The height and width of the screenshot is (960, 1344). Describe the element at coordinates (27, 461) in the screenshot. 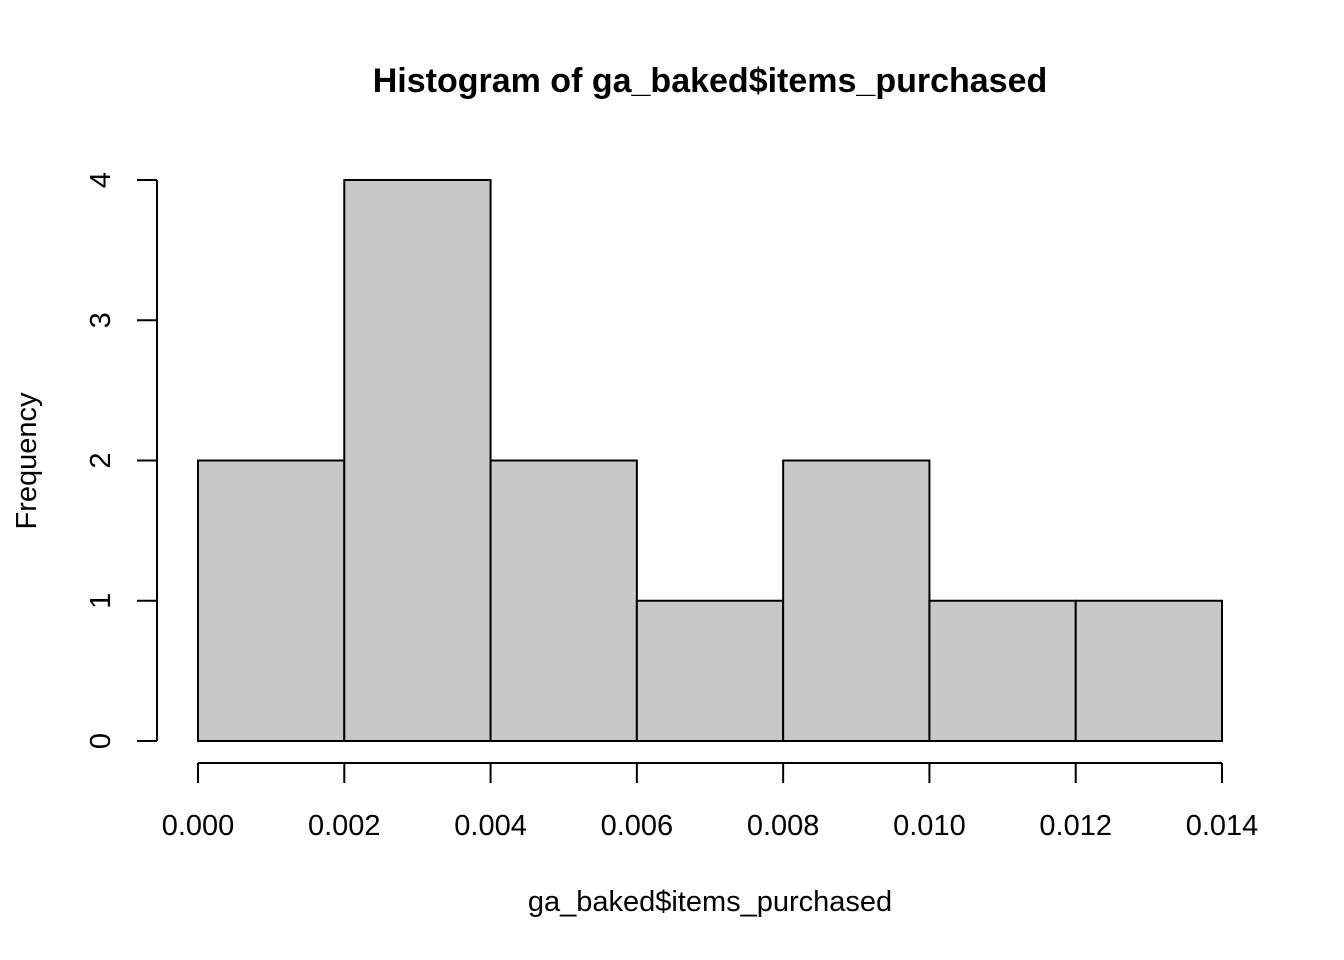

I see `y-axis-label: Frequency` at that location.